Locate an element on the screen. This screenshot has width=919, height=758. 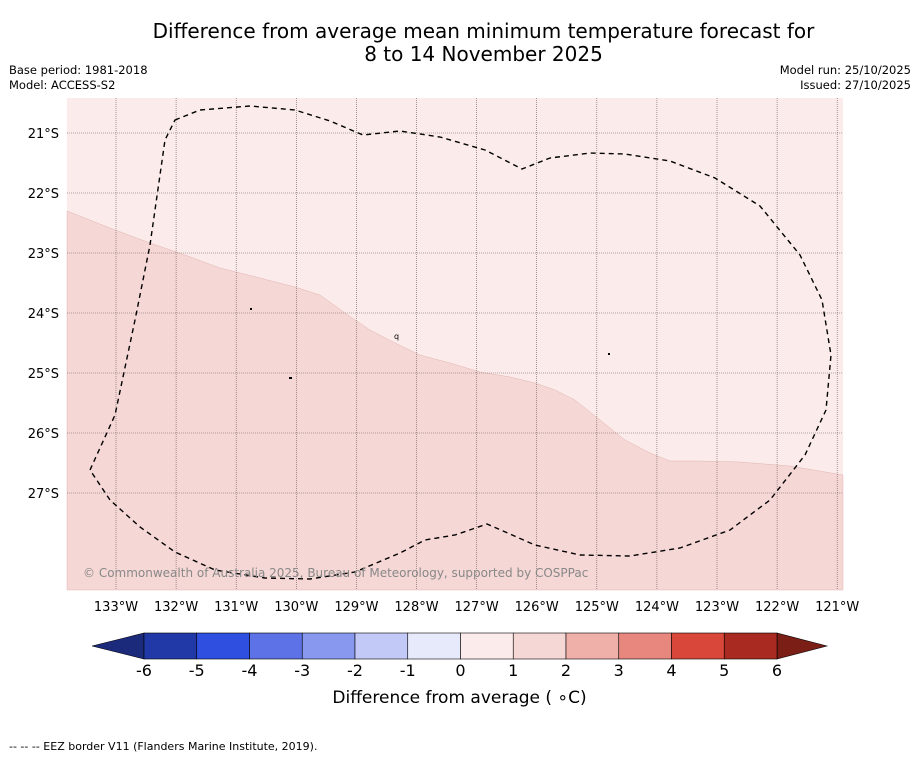
longitude-label: 122°W is located at coordinates (777, 607).